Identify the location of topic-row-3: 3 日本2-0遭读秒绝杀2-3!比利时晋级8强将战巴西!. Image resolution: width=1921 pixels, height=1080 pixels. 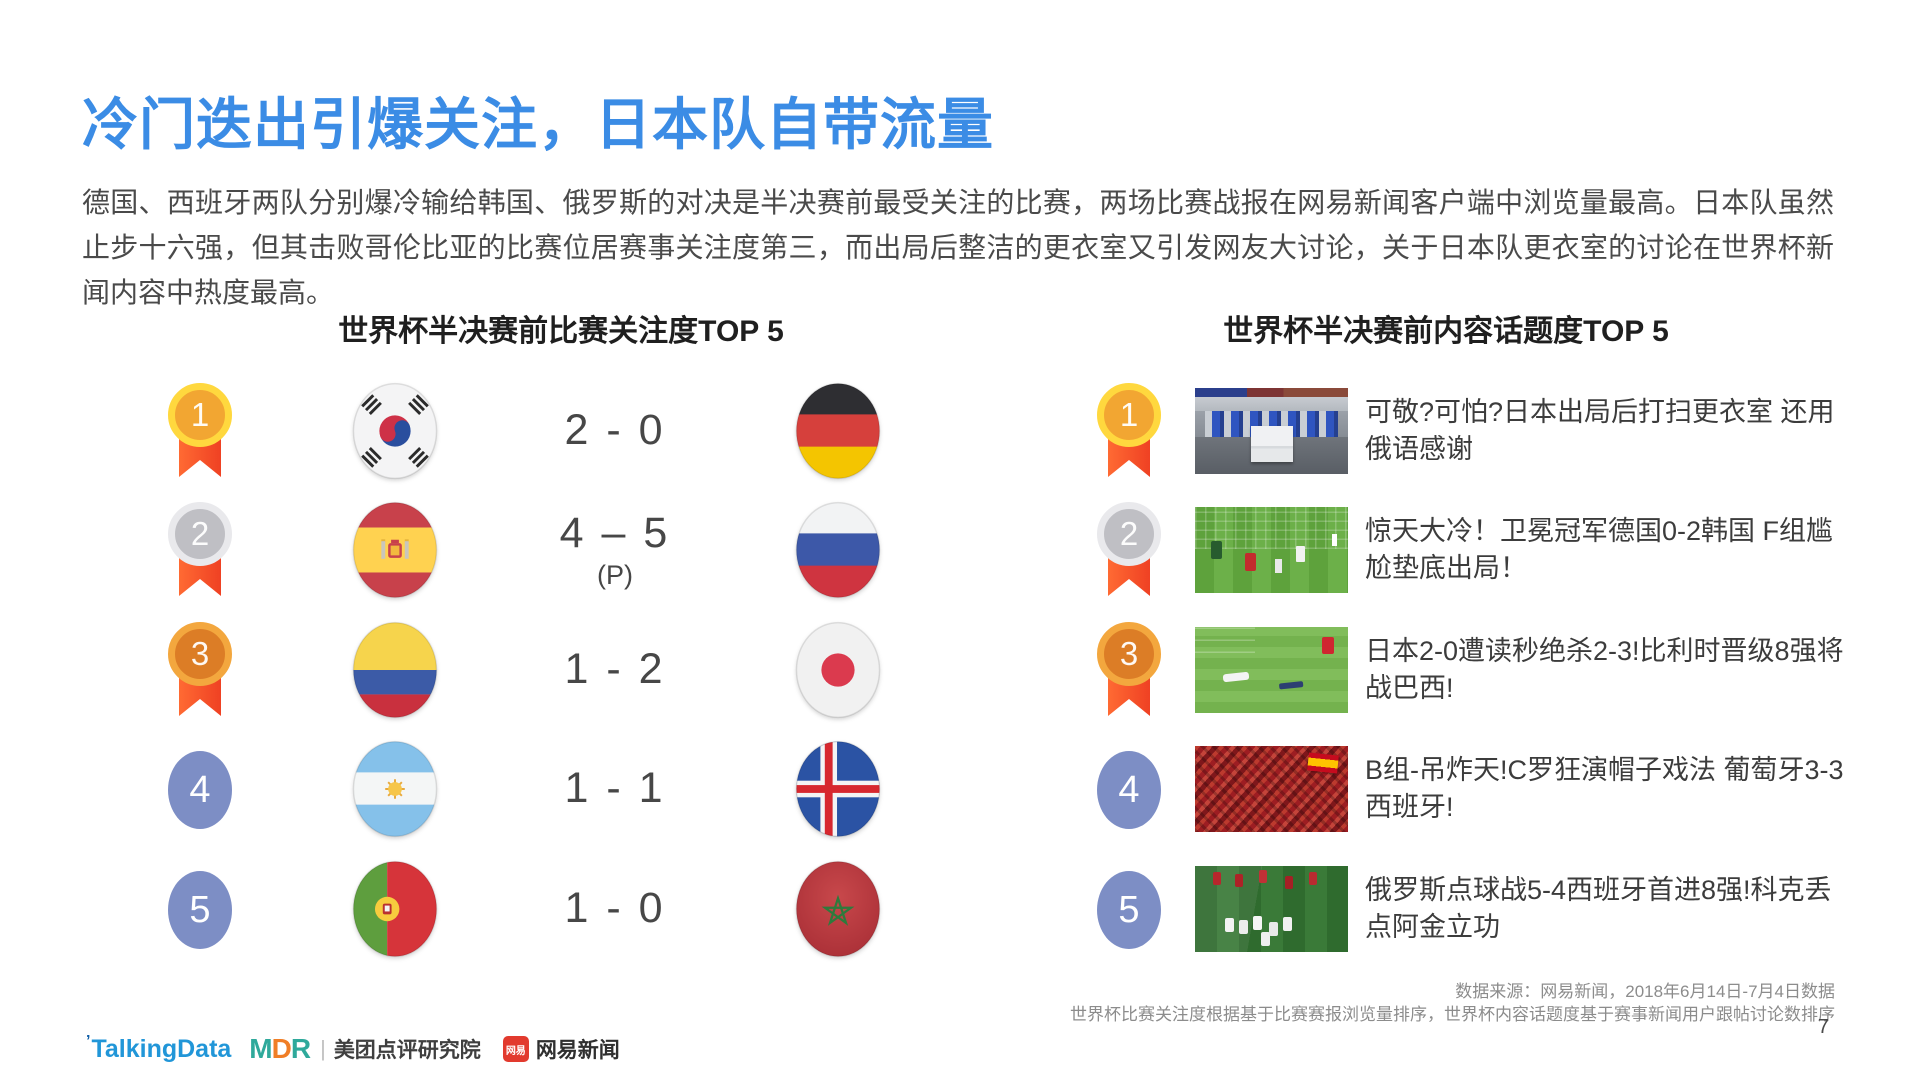
(960, 670).